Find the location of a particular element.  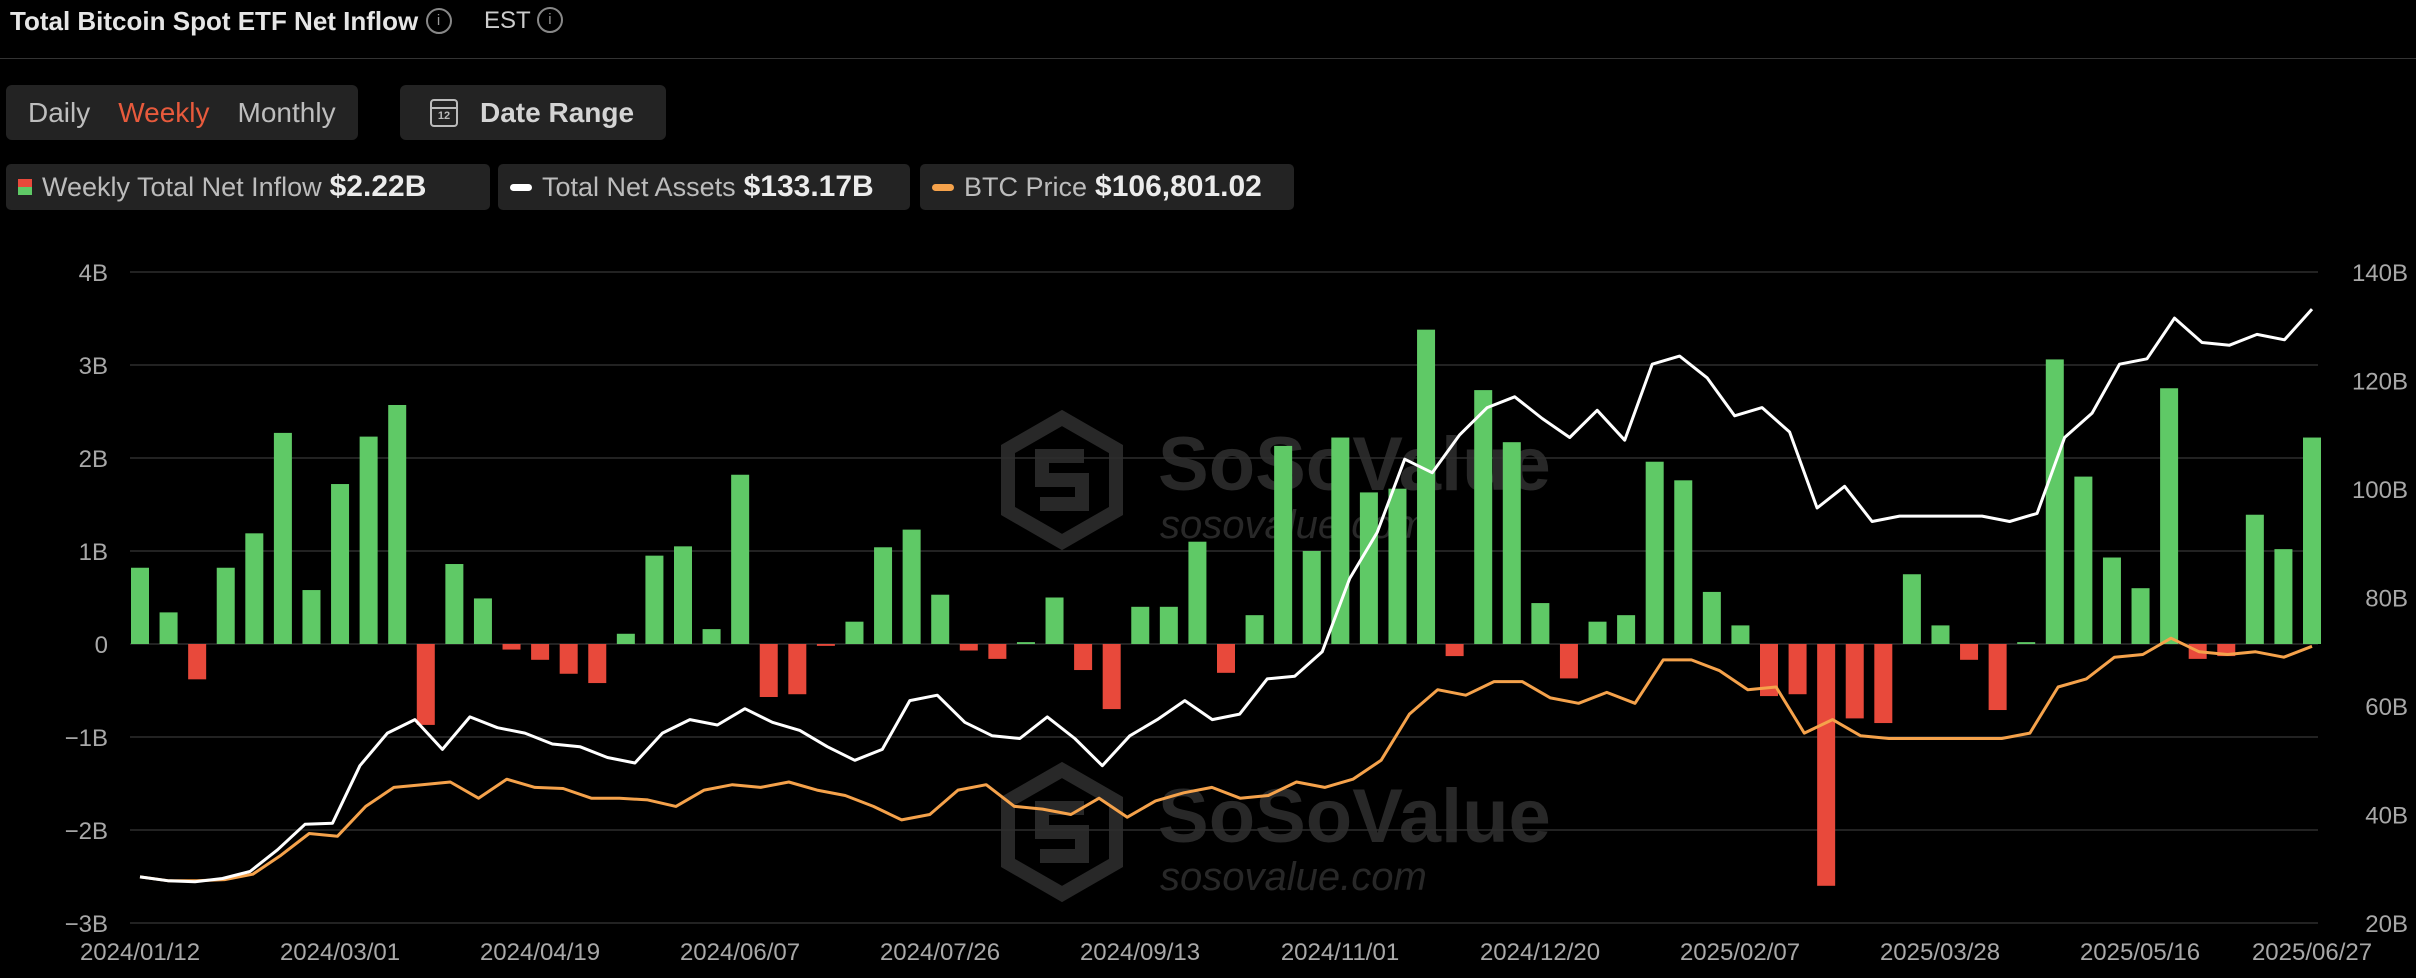

period-selector: Daily Weekly Monthly is located at coordinates (182, 112).